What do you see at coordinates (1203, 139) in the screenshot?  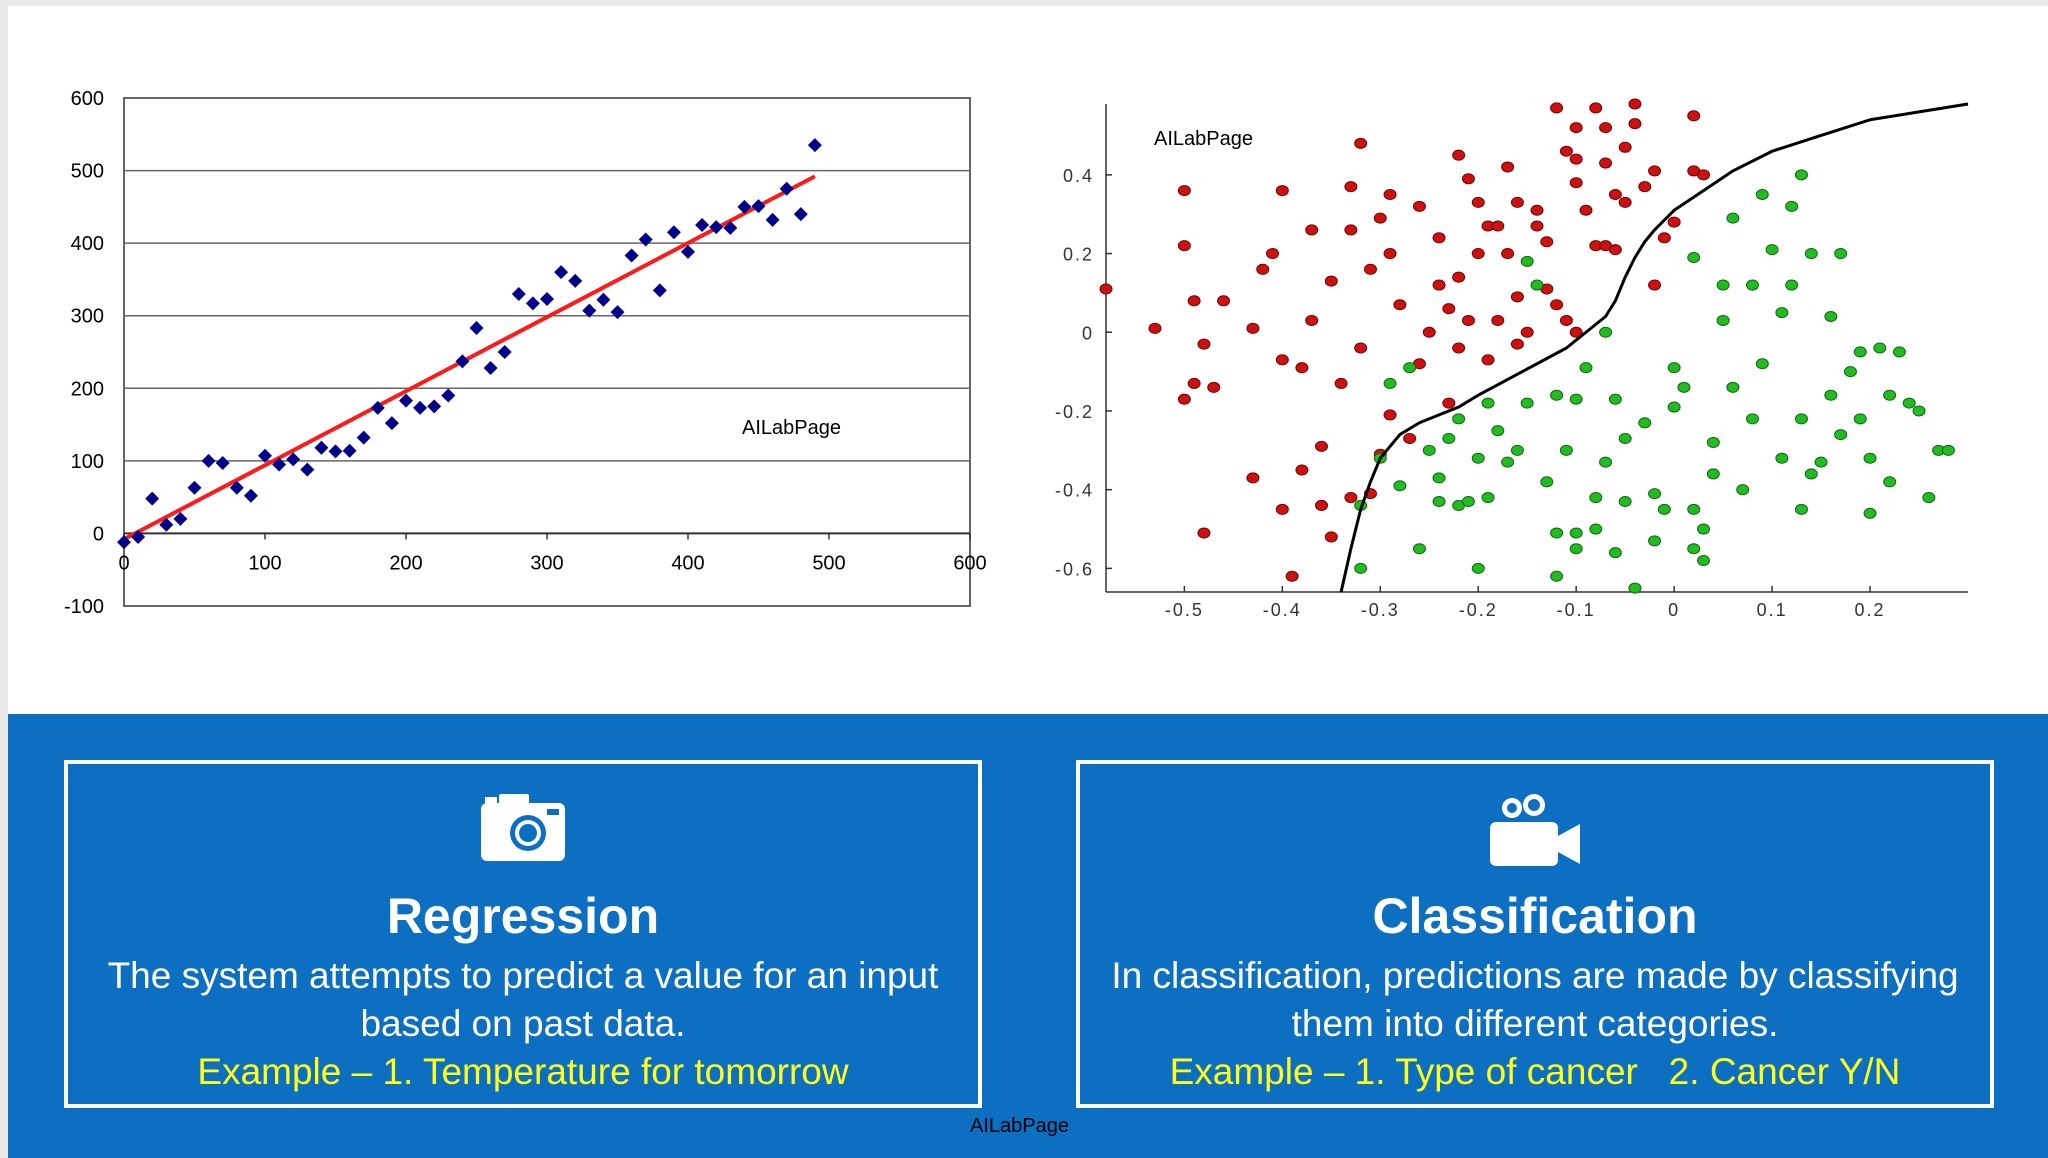 I see `chart-watermark: AILabPage` at bounding box center [1203, 139].